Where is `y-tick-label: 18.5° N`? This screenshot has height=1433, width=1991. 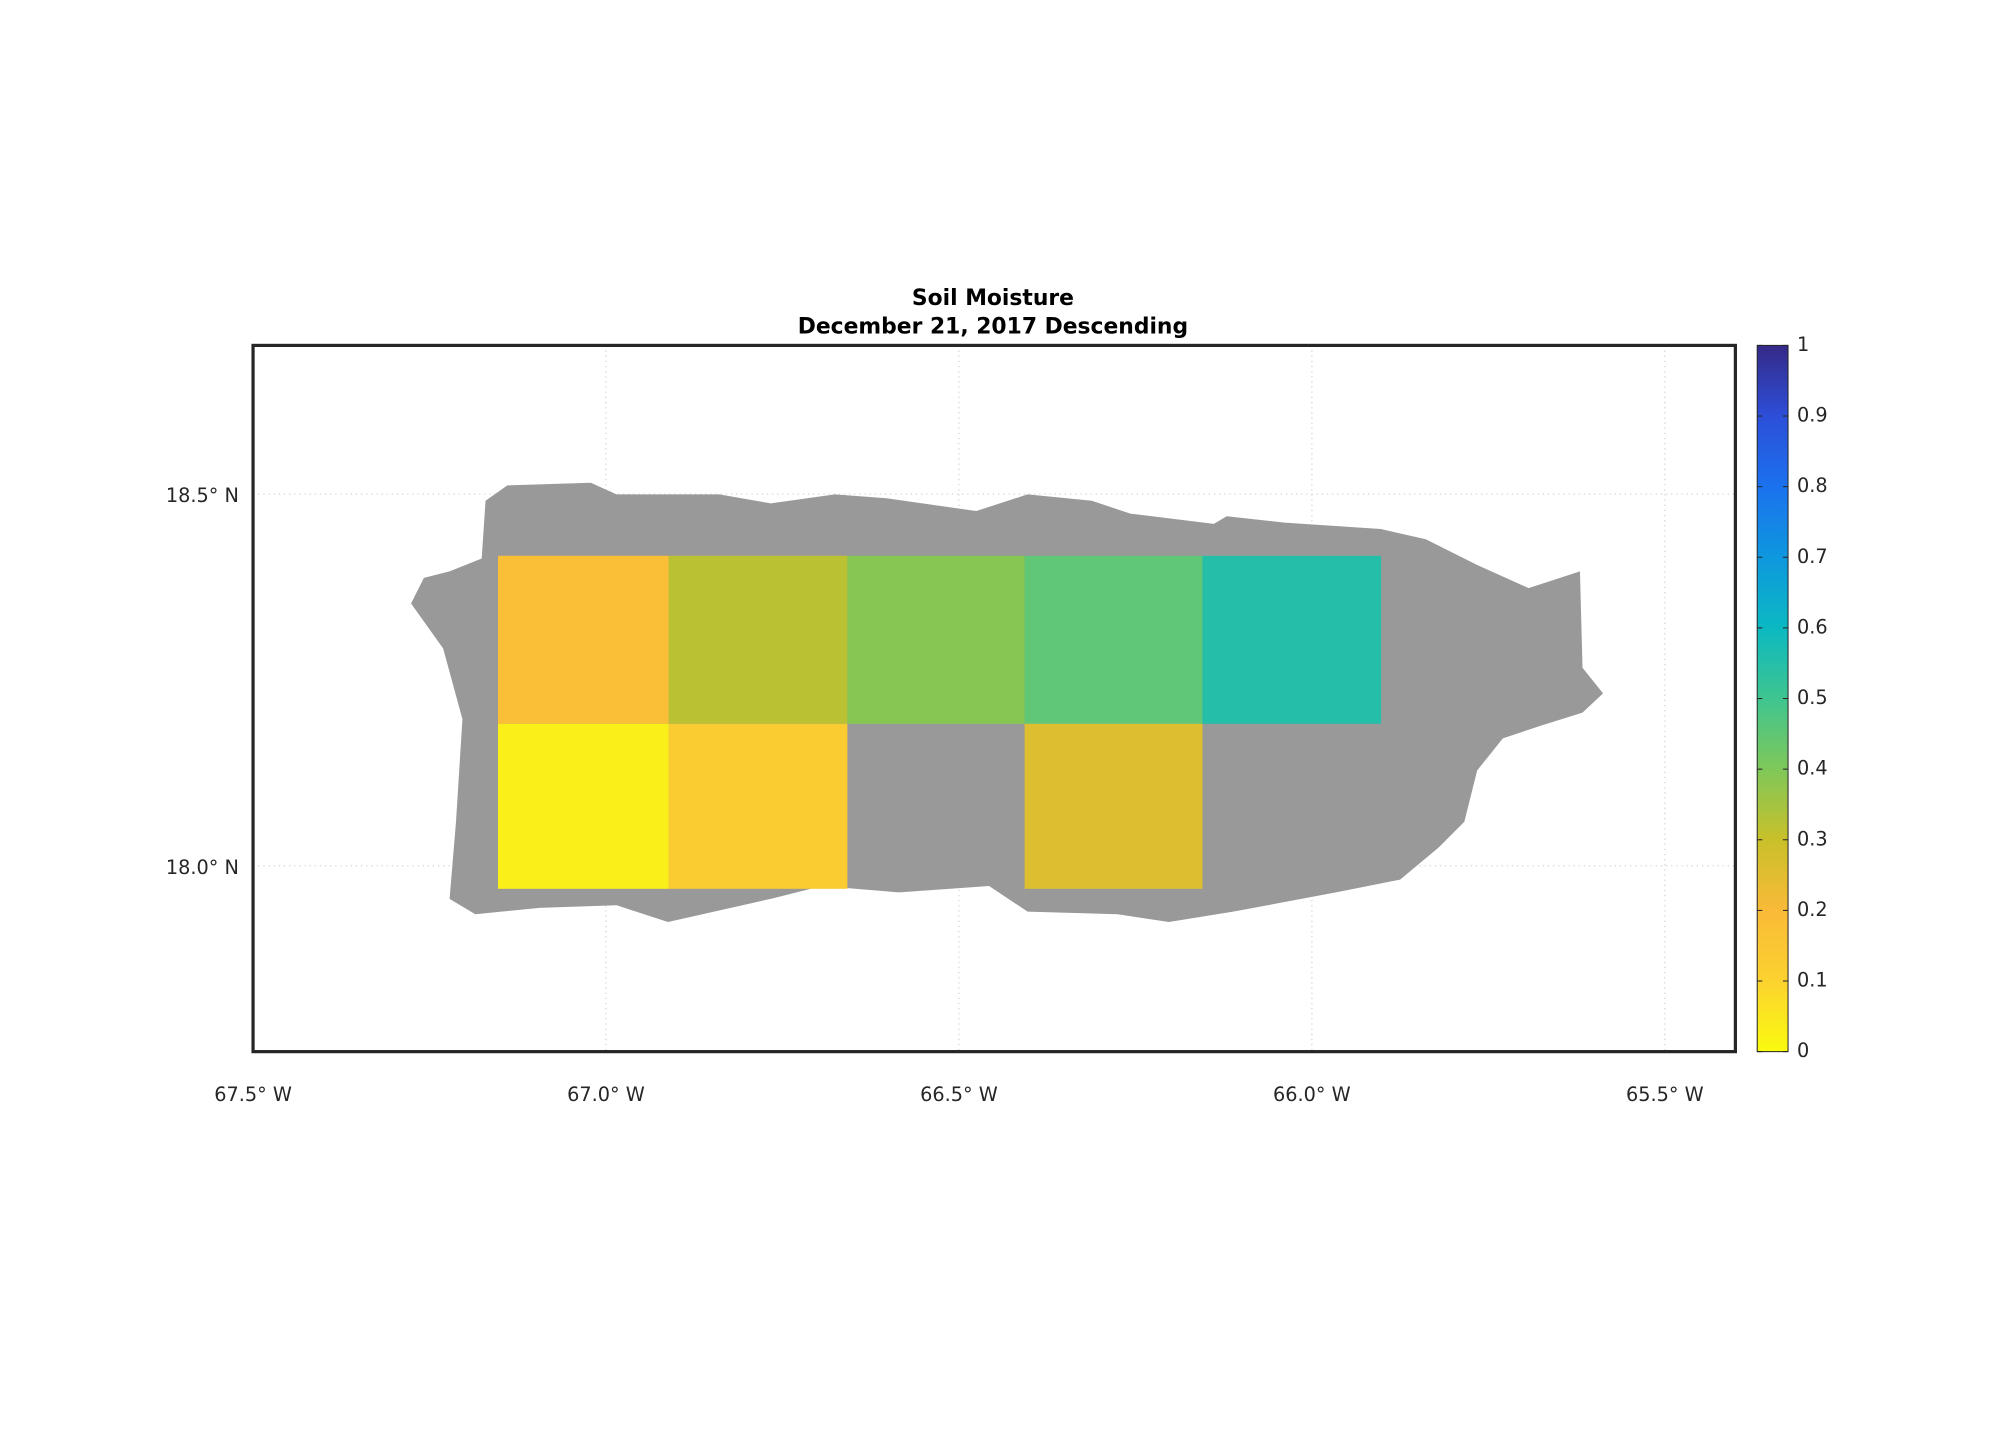
y-tick-label: 18.5° N is located at coordinates (202, 495).